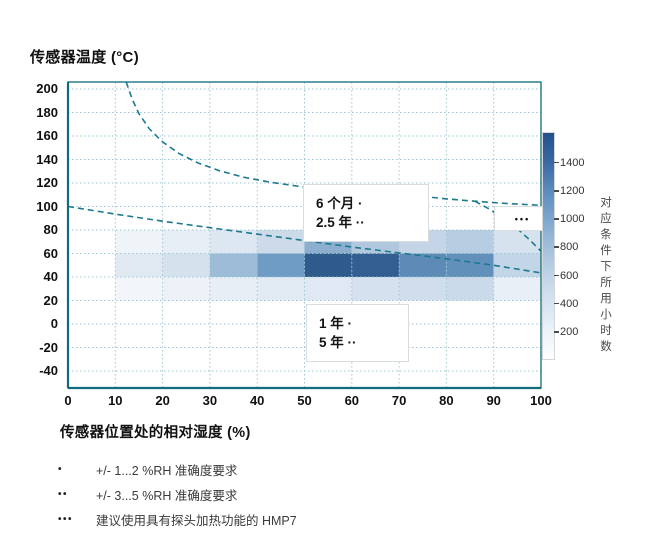  I want to click on y-axis-title: 传感器温度 (°C), so click(84, 57).